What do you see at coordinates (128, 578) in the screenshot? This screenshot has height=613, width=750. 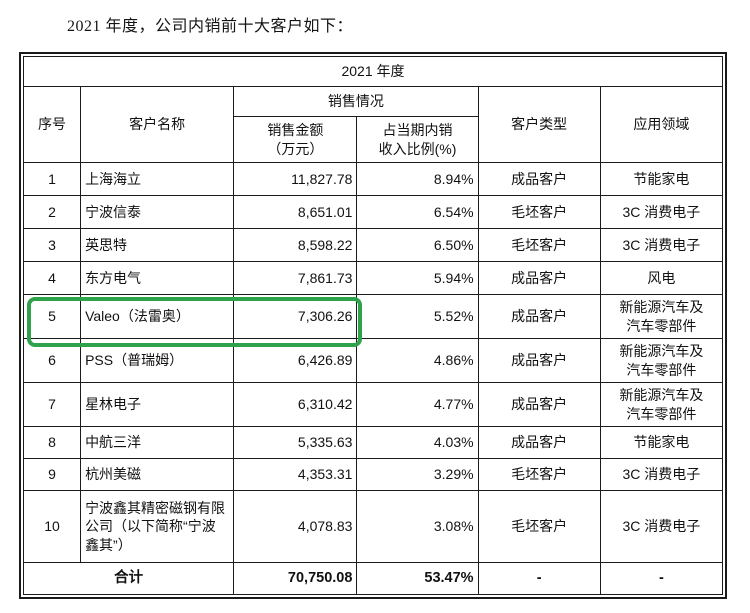 I see `total-label: 合计` at bounding box center [128, 578].